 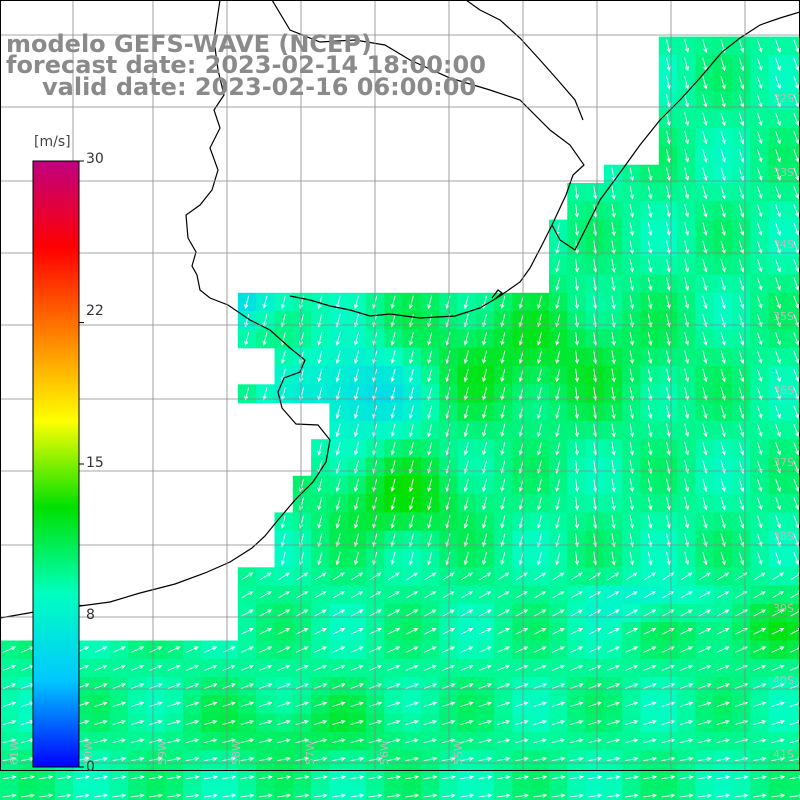 What do you see at coordinates (236, 752) in the screenshot?
I see `longitude-label: 58W` at bounding box center [236, 752].